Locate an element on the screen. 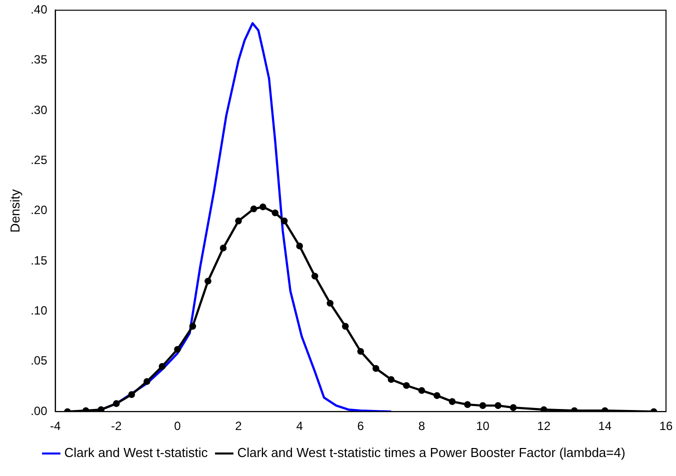 Image resolution: width=676 pixels, height=476 pixels. x-tick-label: 6 is located at coordinates (360, 426).